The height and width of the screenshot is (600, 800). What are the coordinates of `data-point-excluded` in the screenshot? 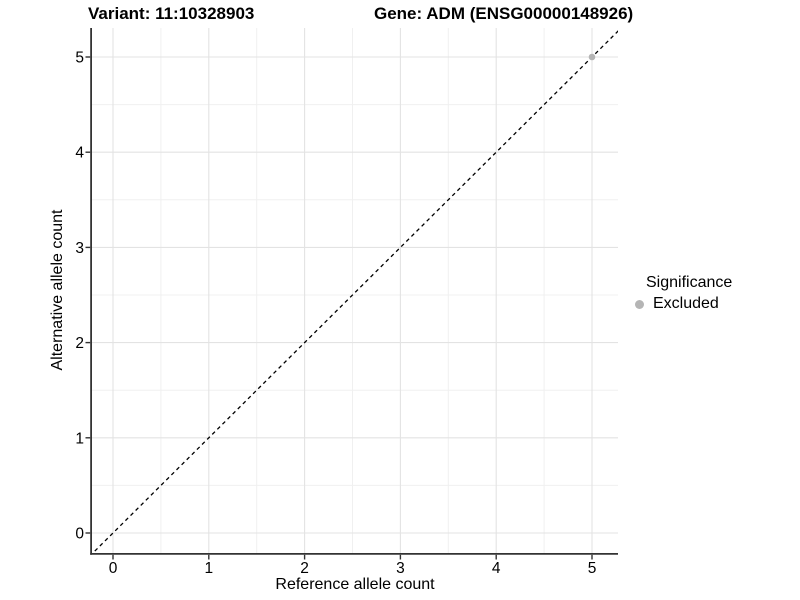 It's located at (592, 57).